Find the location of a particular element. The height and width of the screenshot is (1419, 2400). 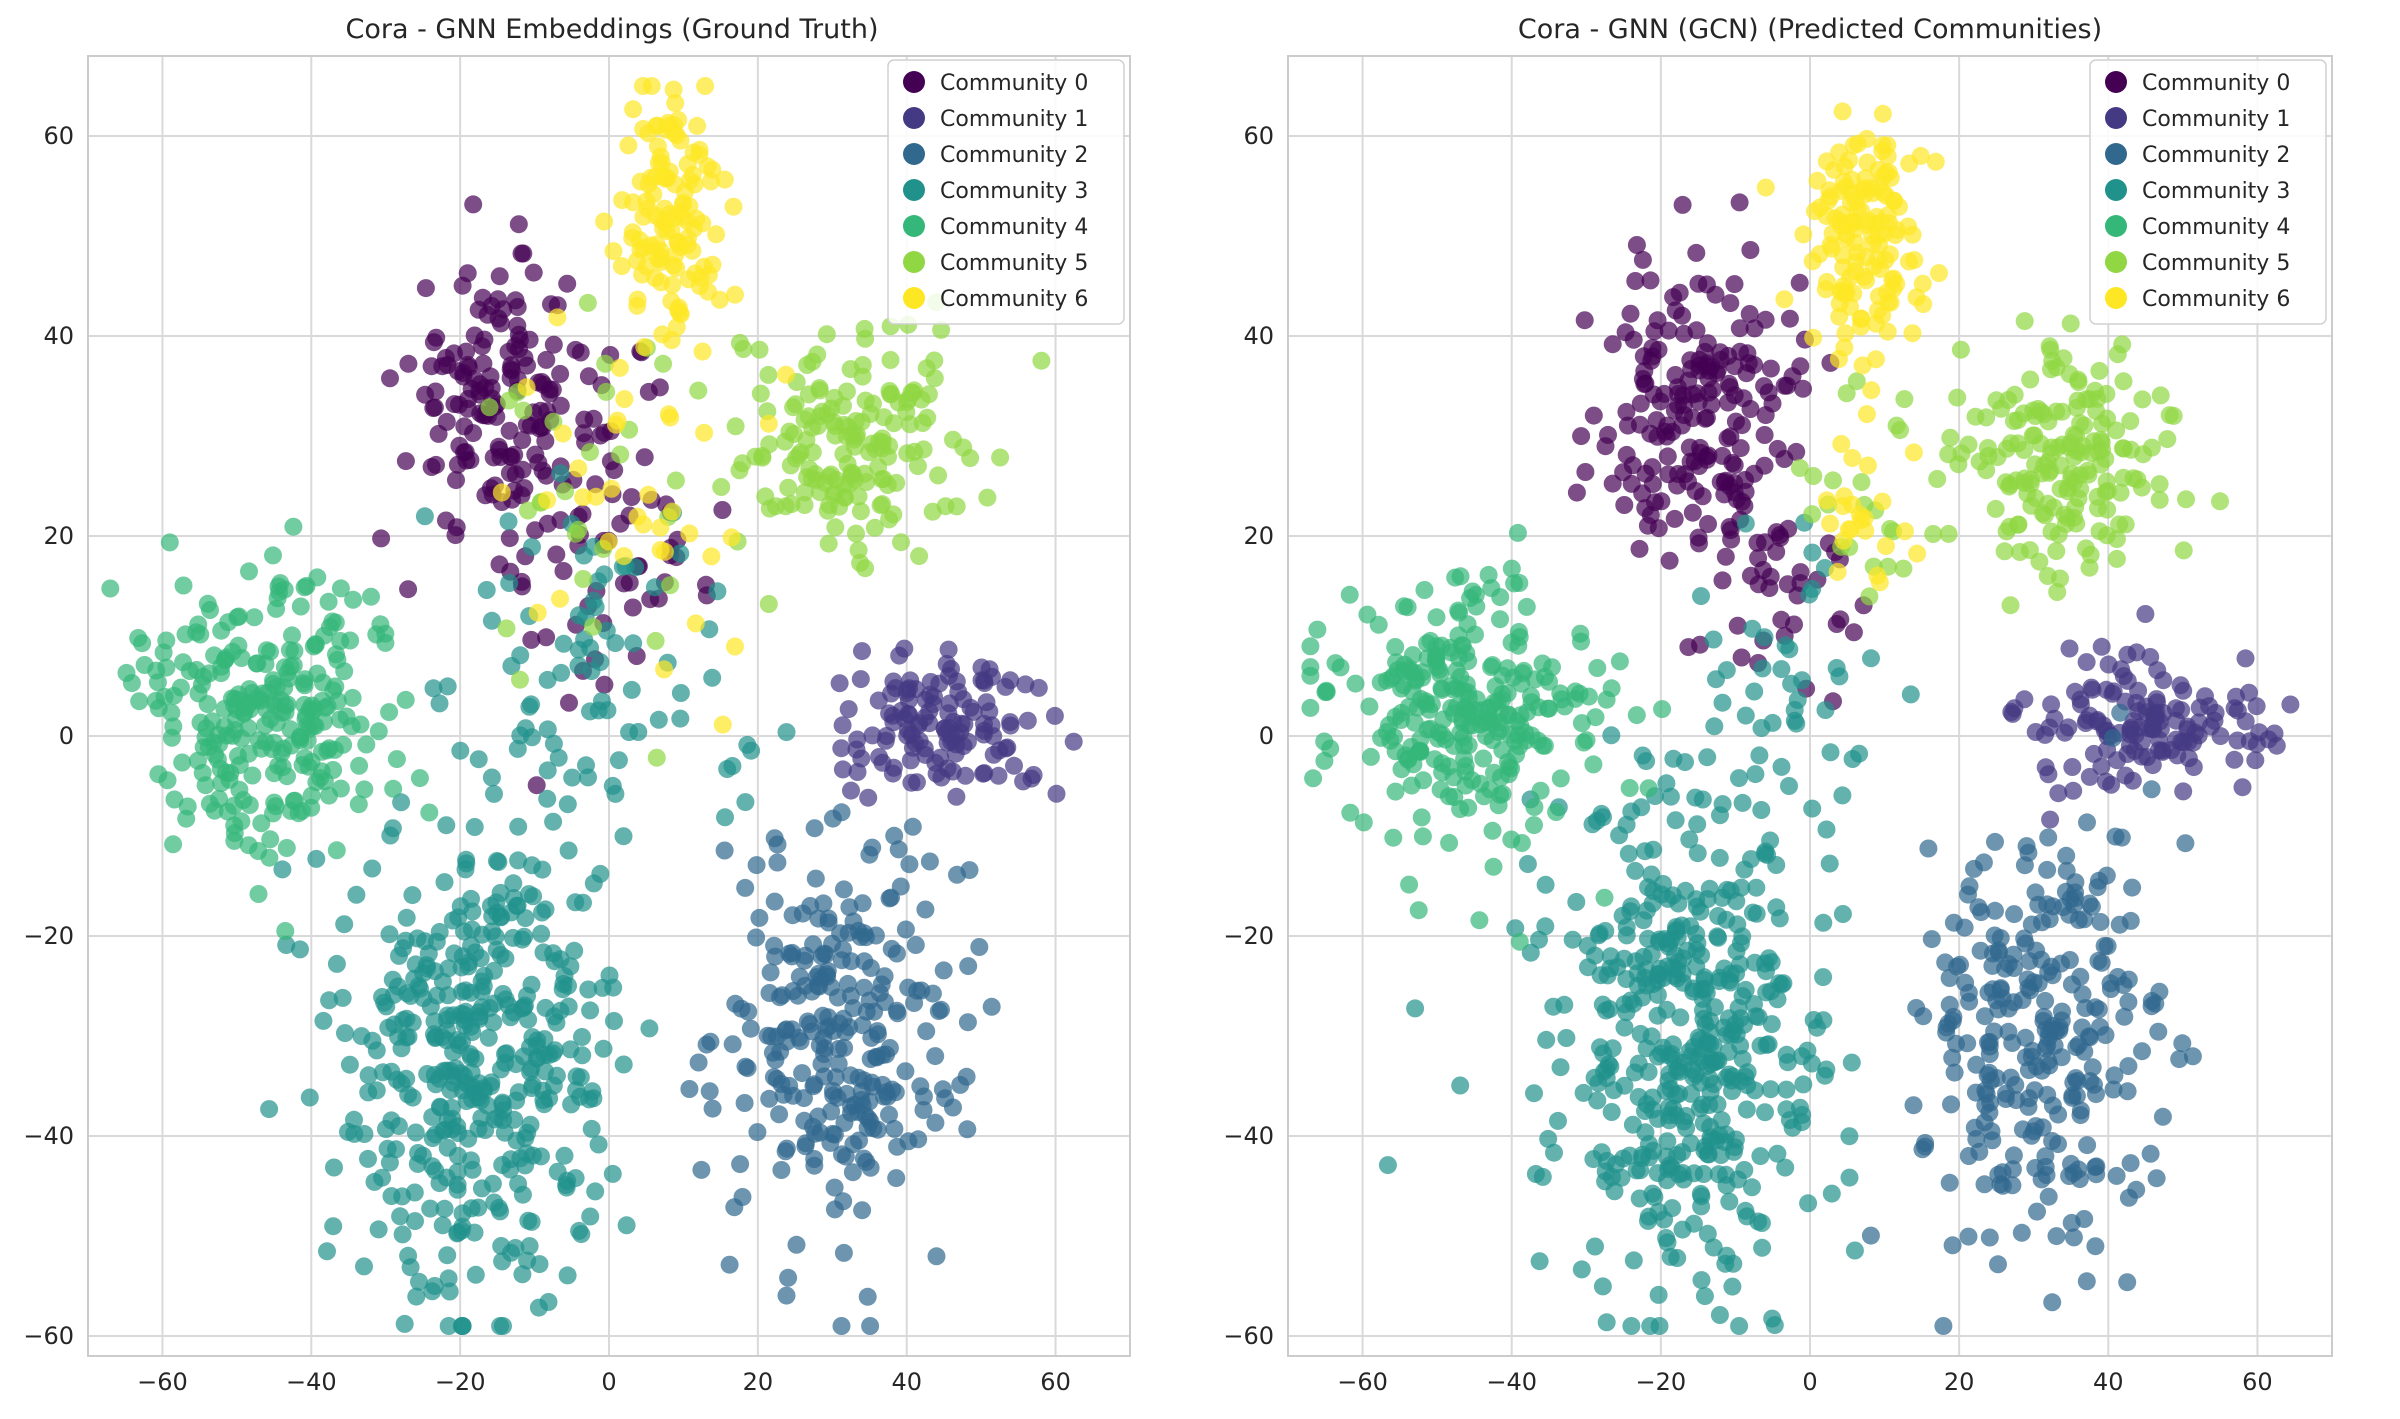

y-tick-label: −60 is located at coordinates (48, 1336).